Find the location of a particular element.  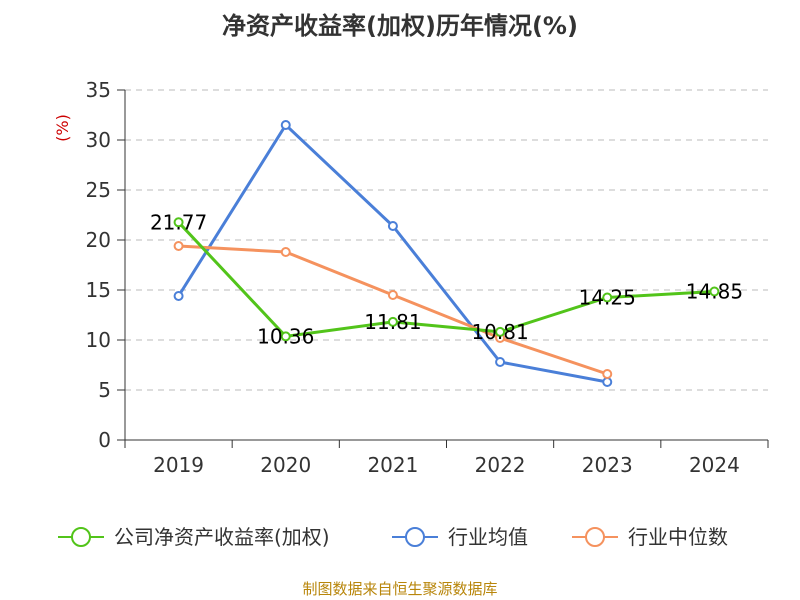

series-1-point-2020 is located at coordinates (285, 125).